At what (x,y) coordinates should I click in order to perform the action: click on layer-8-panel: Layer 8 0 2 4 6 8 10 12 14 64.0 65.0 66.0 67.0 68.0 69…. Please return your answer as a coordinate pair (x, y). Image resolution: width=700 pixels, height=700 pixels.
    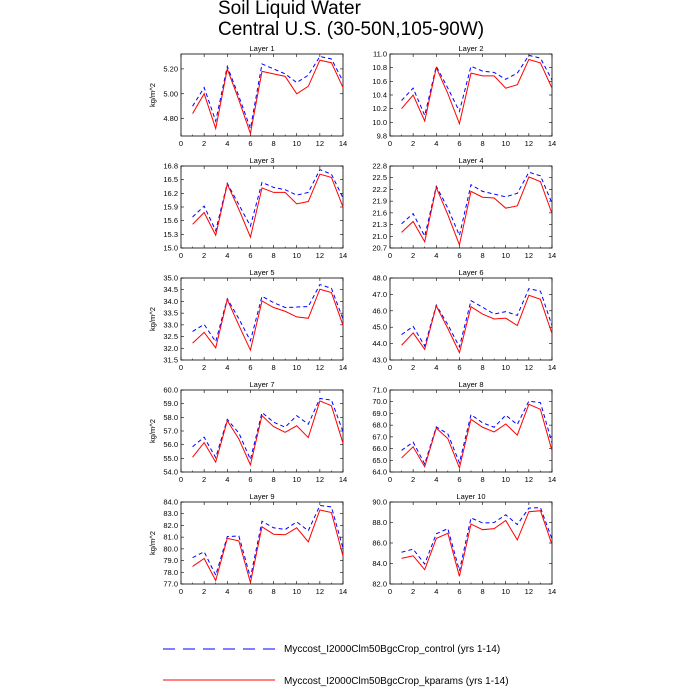
    Looking at the image, I should click on (464, 432).